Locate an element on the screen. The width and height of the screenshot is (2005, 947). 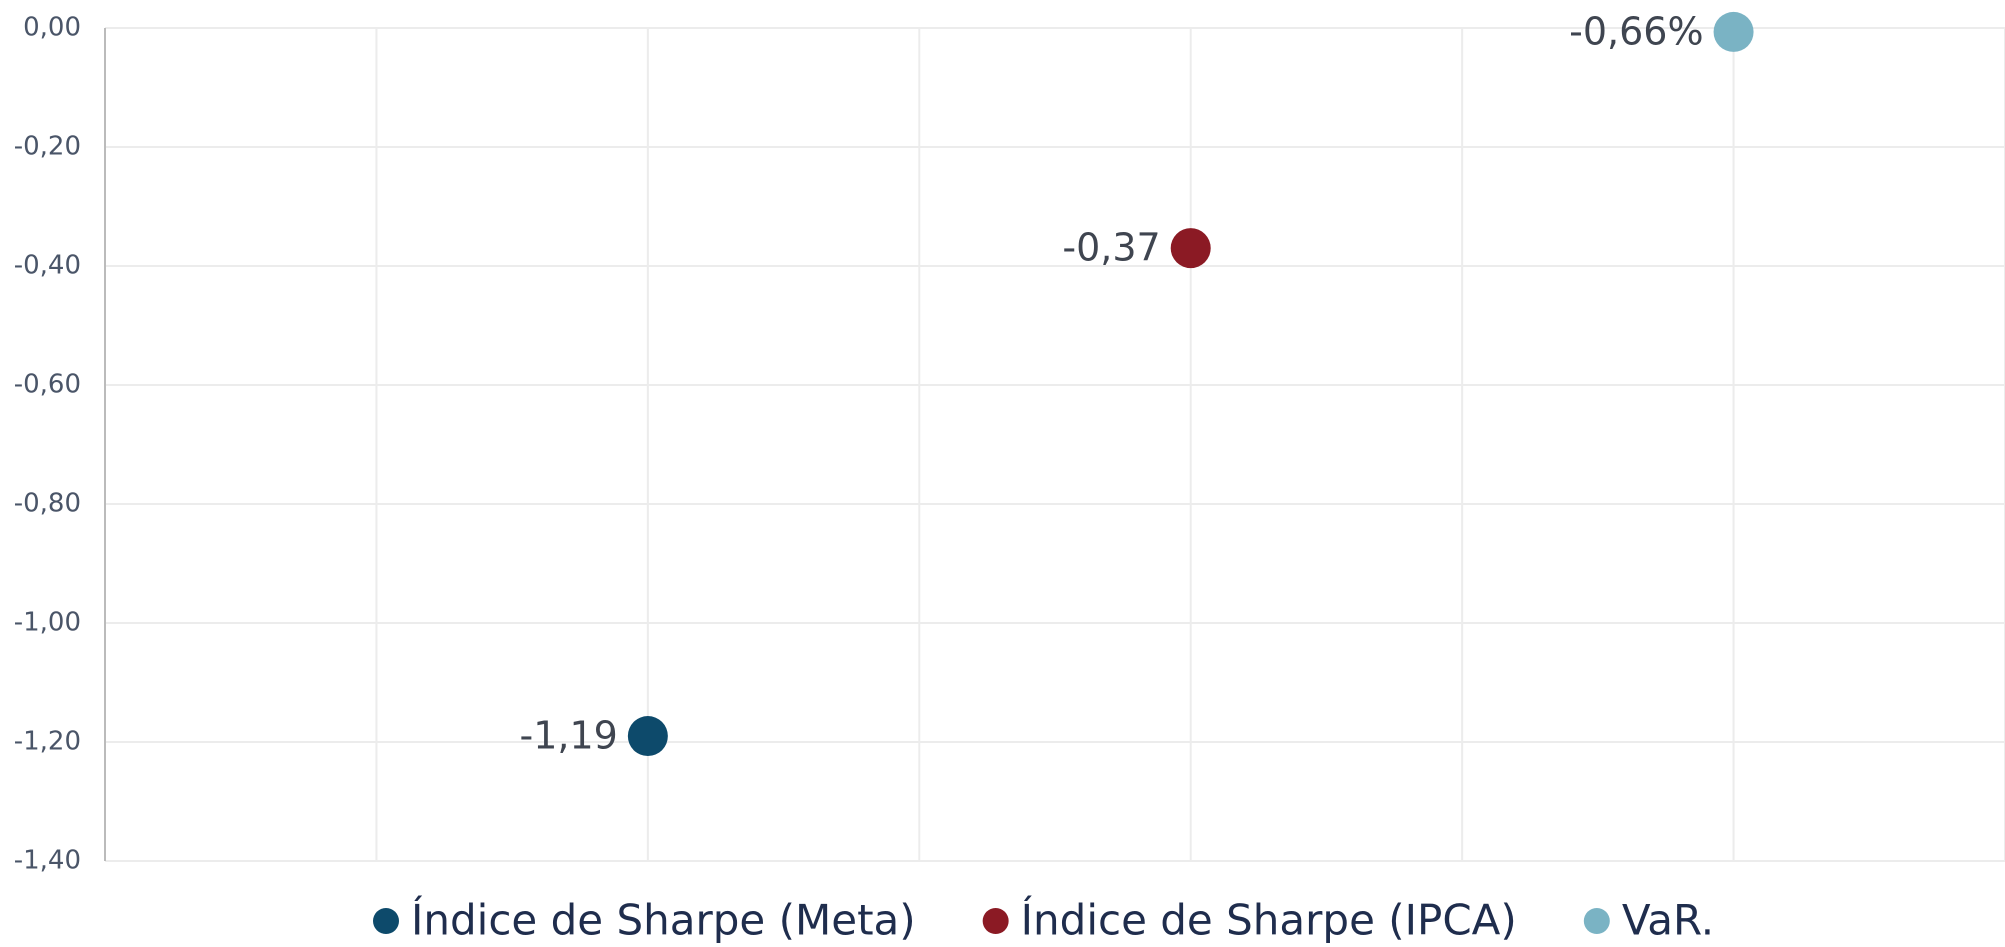
legend-label: VaR. is located at coordinates (1668, 920).